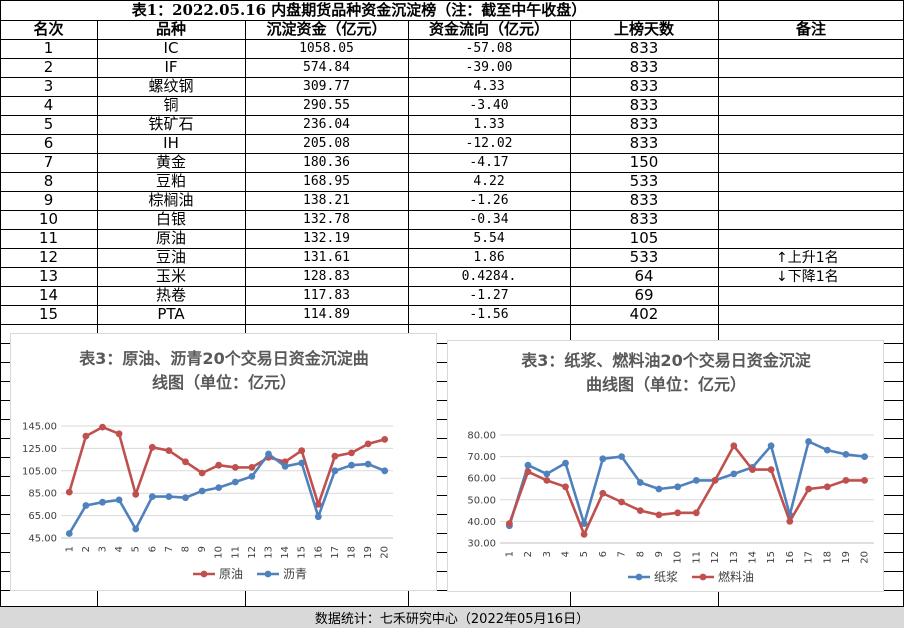  What do you see at coordinates (489, 257) in the screenshot?
I see `table-cell-flow: 1.86` at bounding box center [489, 257].